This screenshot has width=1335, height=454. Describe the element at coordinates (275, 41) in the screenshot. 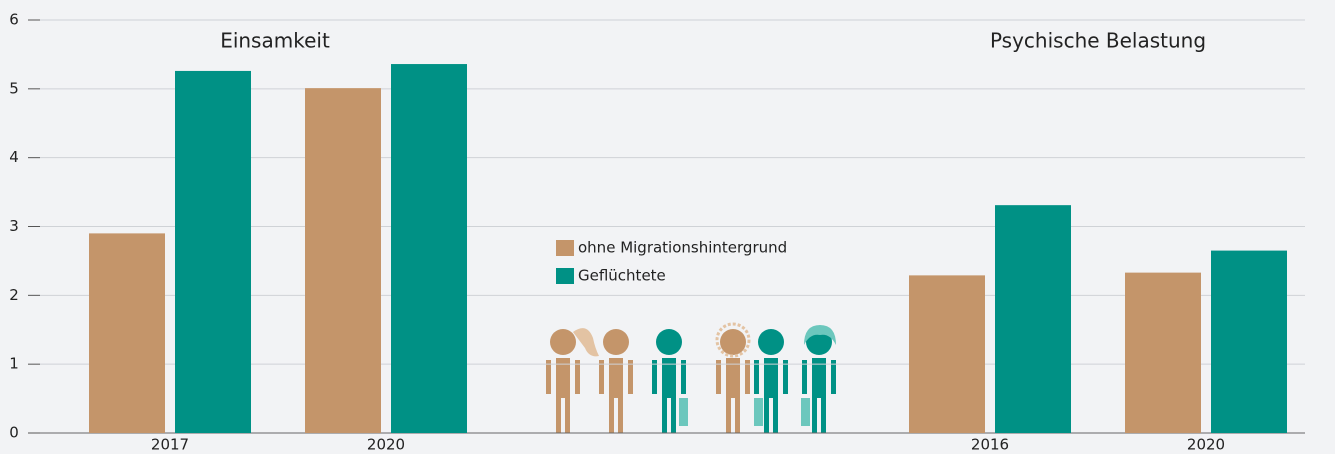

I see `panel-title: Einsamkeit` at that location.